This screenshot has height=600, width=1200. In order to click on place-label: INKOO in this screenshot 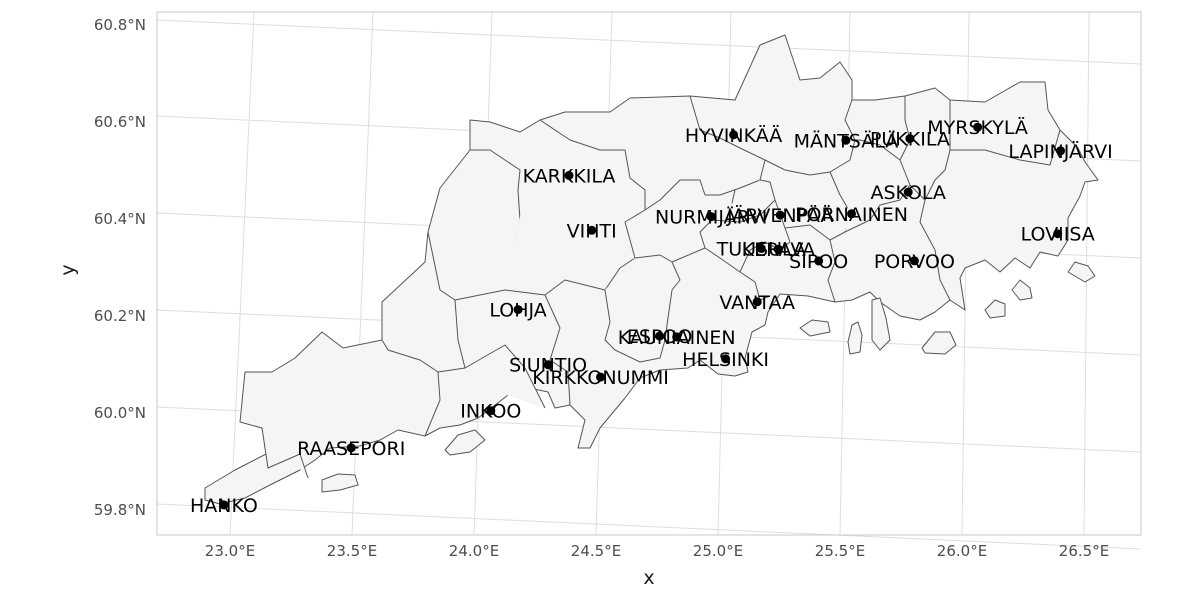, I will do `click(490, 412)`.